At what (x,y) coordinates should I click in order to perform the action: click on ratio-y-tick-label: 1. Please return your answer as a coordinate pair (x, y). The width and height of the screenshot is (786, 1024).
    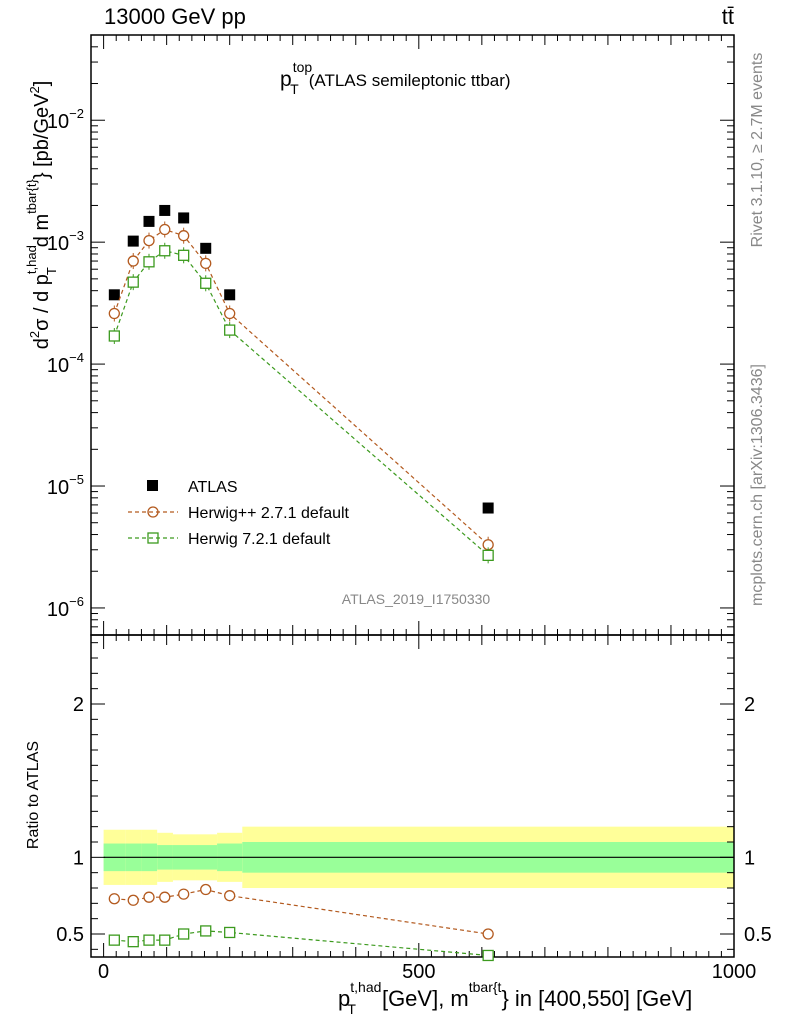
    Looking at the image, I should click on (78, 858).